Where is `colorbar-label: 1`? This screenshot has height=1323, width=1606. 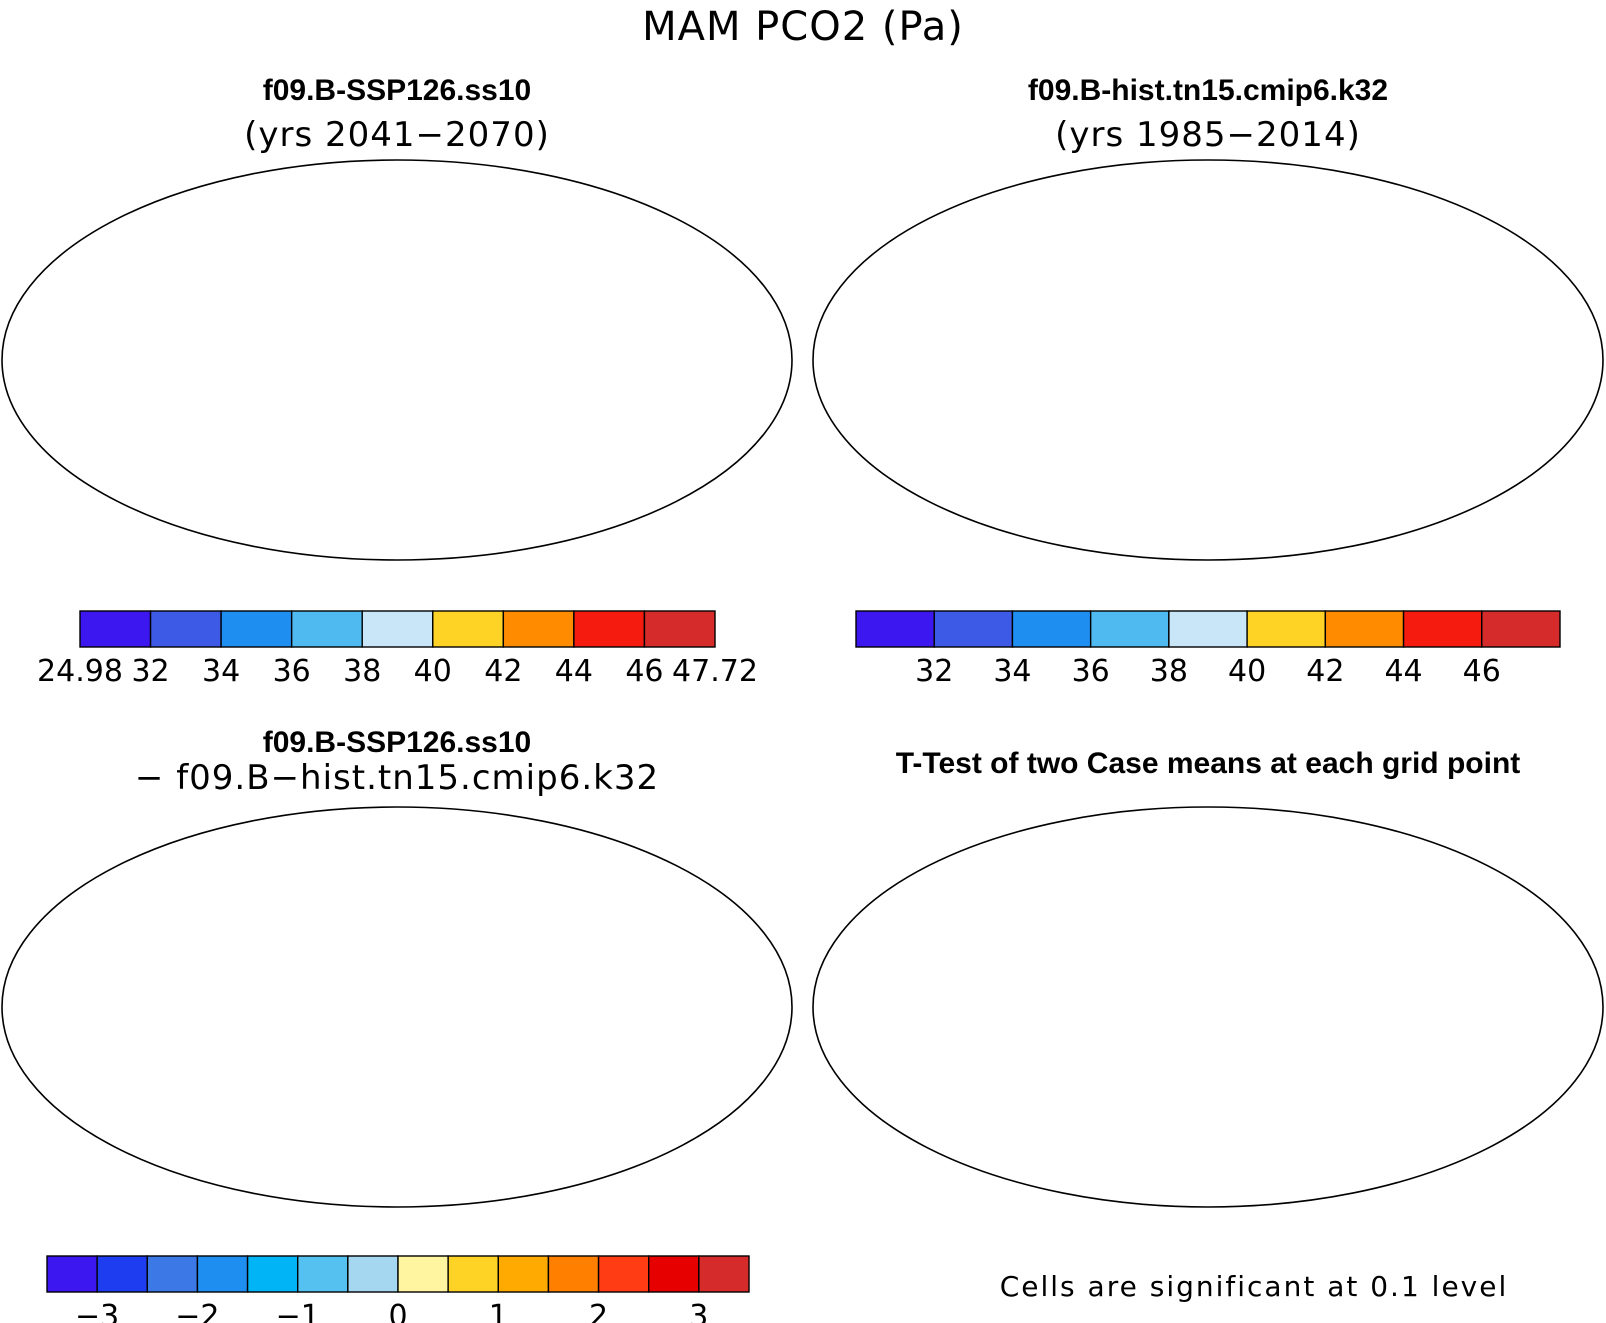
colorbar-label: 1 is located at coordinates (498, 1311).